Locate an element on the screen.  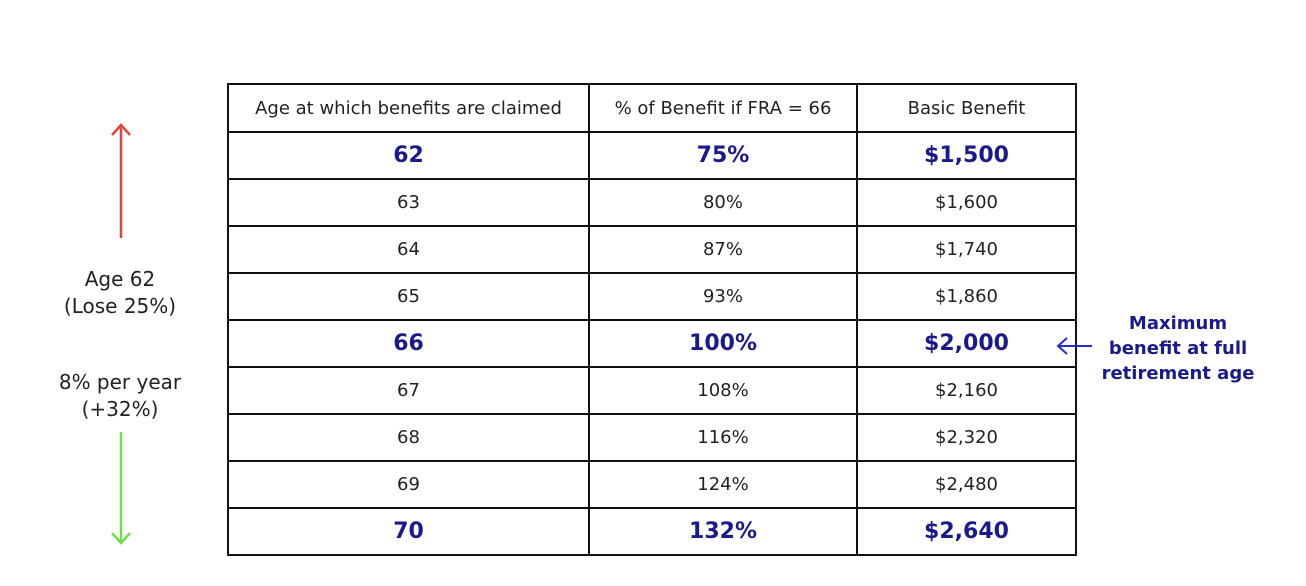
table-row: 65 93% $1,860 is located at coordinates (652, 296).